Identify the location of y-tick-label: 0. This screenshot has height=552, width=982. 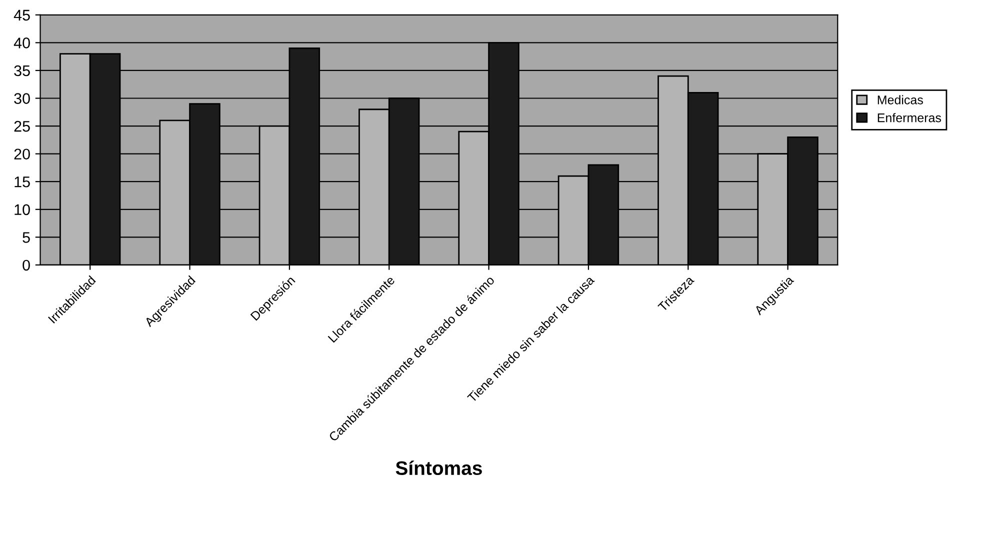
(26, 265).